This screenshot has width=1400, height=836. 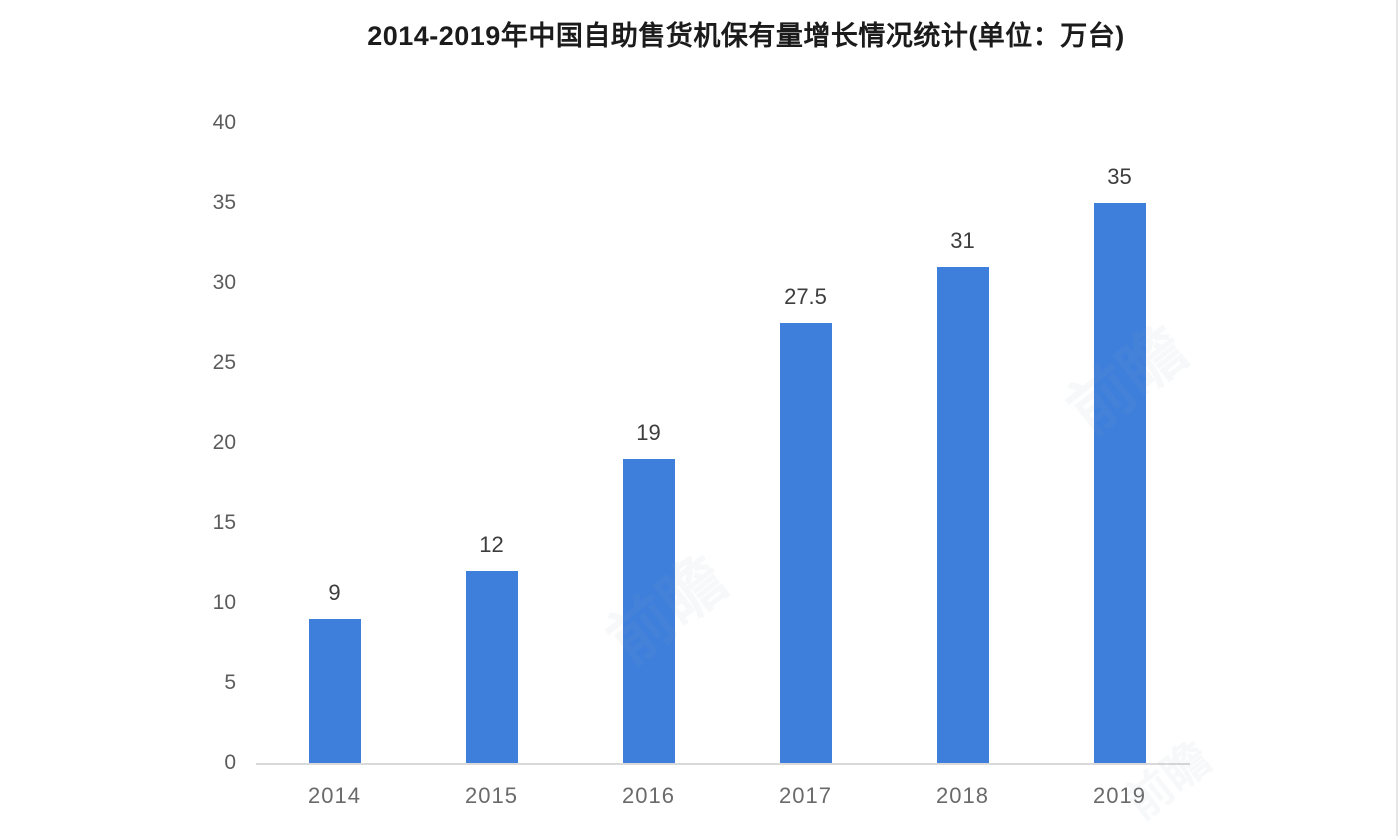 What do you see at coordinates (648, 432) in the screenshot?
I see `bar-value-label-2016: 19` at bounding box center [648, 432].